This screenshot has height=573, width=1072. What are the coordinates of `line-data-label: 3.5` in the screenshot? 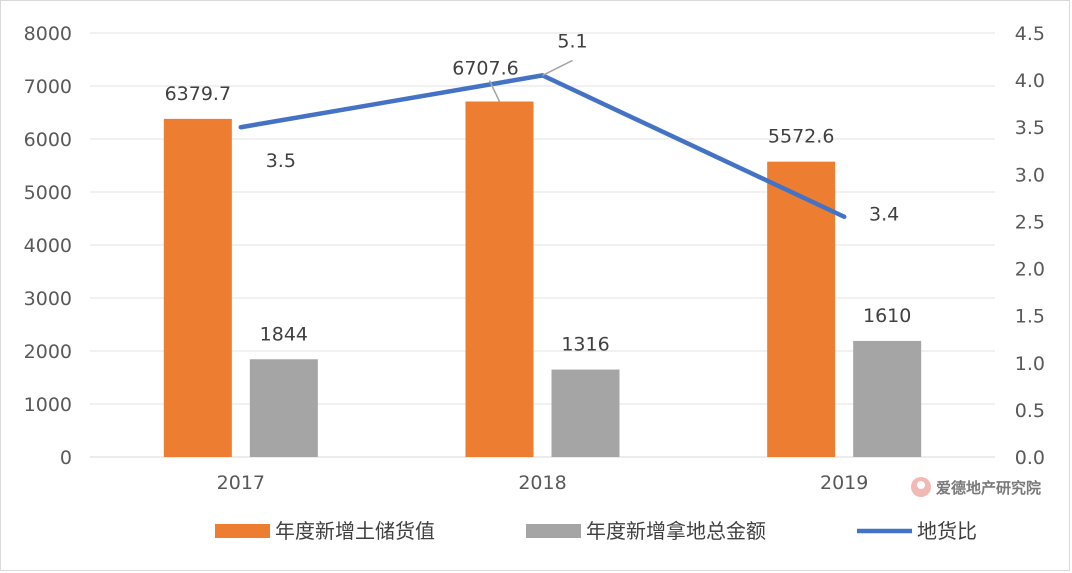 It's located at (281, 161).